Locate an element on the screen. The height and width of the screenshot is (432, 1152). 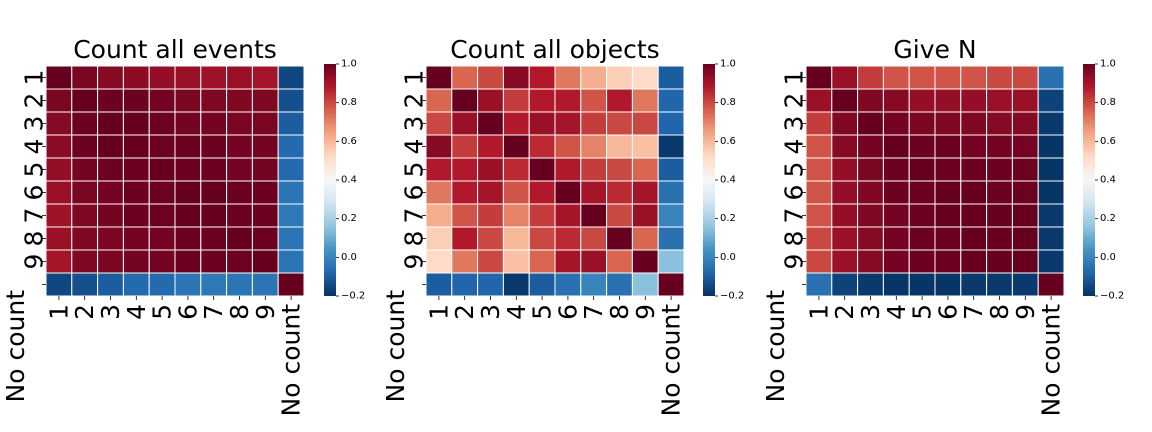
y-tick-label: 8 is located at coordinates (34, 239).